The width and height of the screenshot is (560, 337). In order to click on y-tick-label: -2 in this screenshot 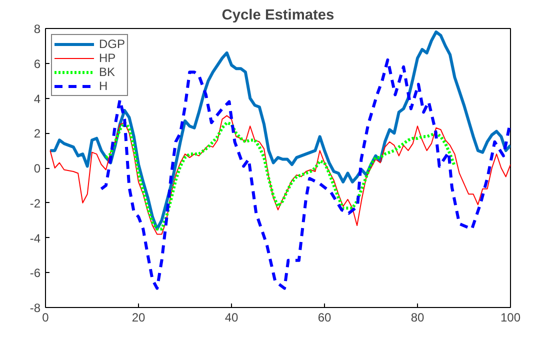, I will do `click(35, 203)`.